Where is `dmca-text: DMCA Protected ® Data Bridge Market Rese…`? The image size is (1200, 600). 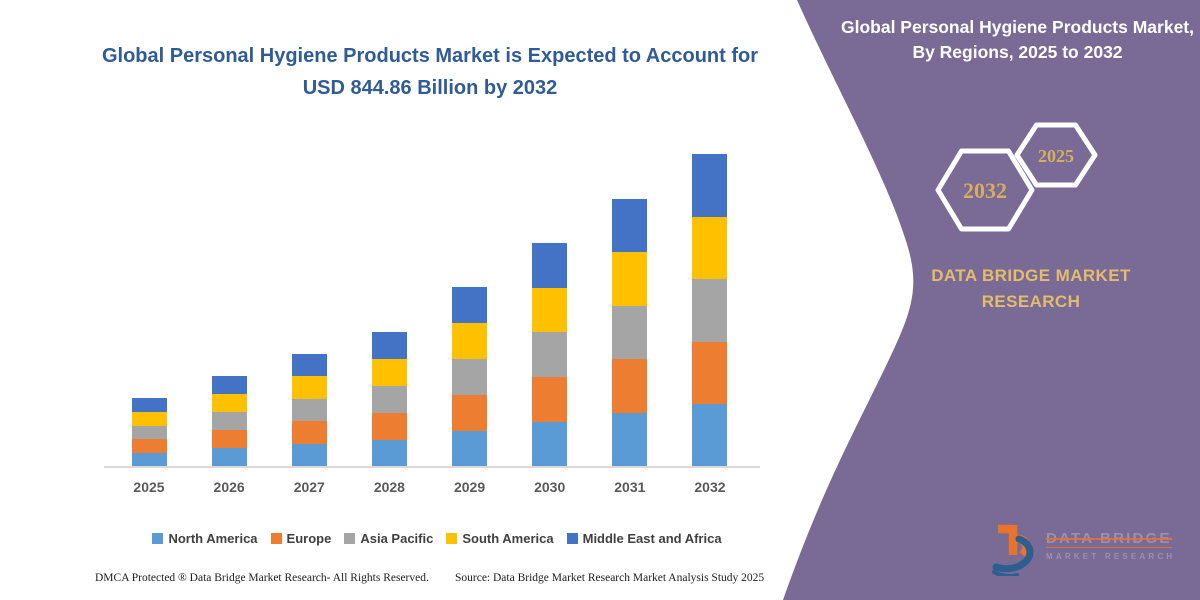 dmca-text: DMCA Protected ® Data Bridge Market Rese… is located at coordinates (262, 578).